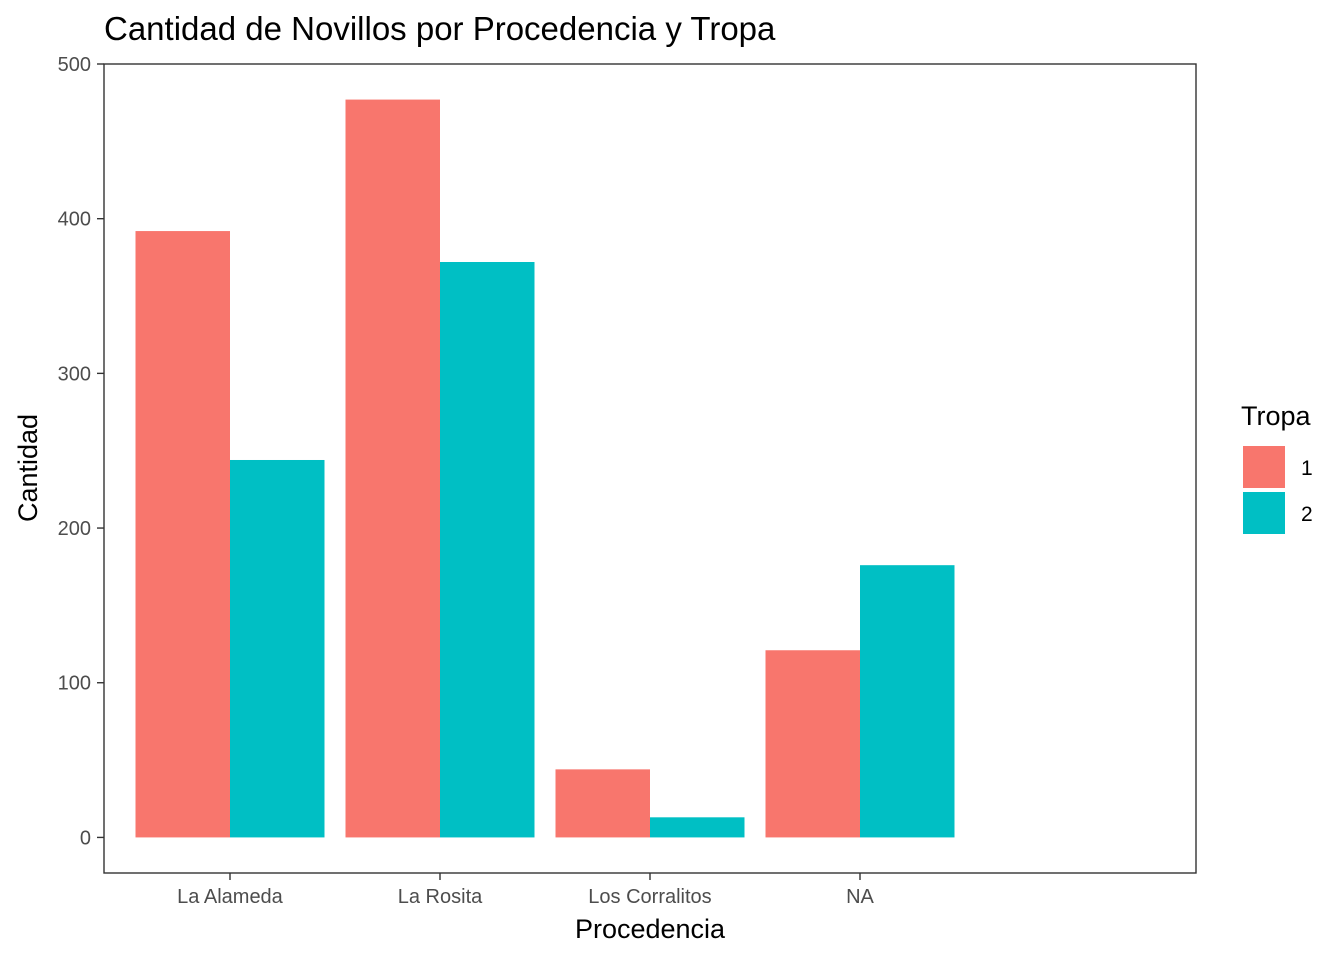 The image size is (1344, 960). Describe the element at coordinates (650, 929) in the screenshot. I see `x-axis-title: Procedencia` at that location.